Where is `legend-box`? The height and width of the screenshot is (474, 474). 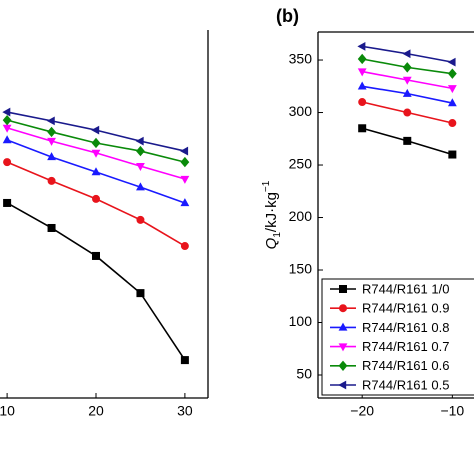
legend-box is located at coordinates (397, 337).